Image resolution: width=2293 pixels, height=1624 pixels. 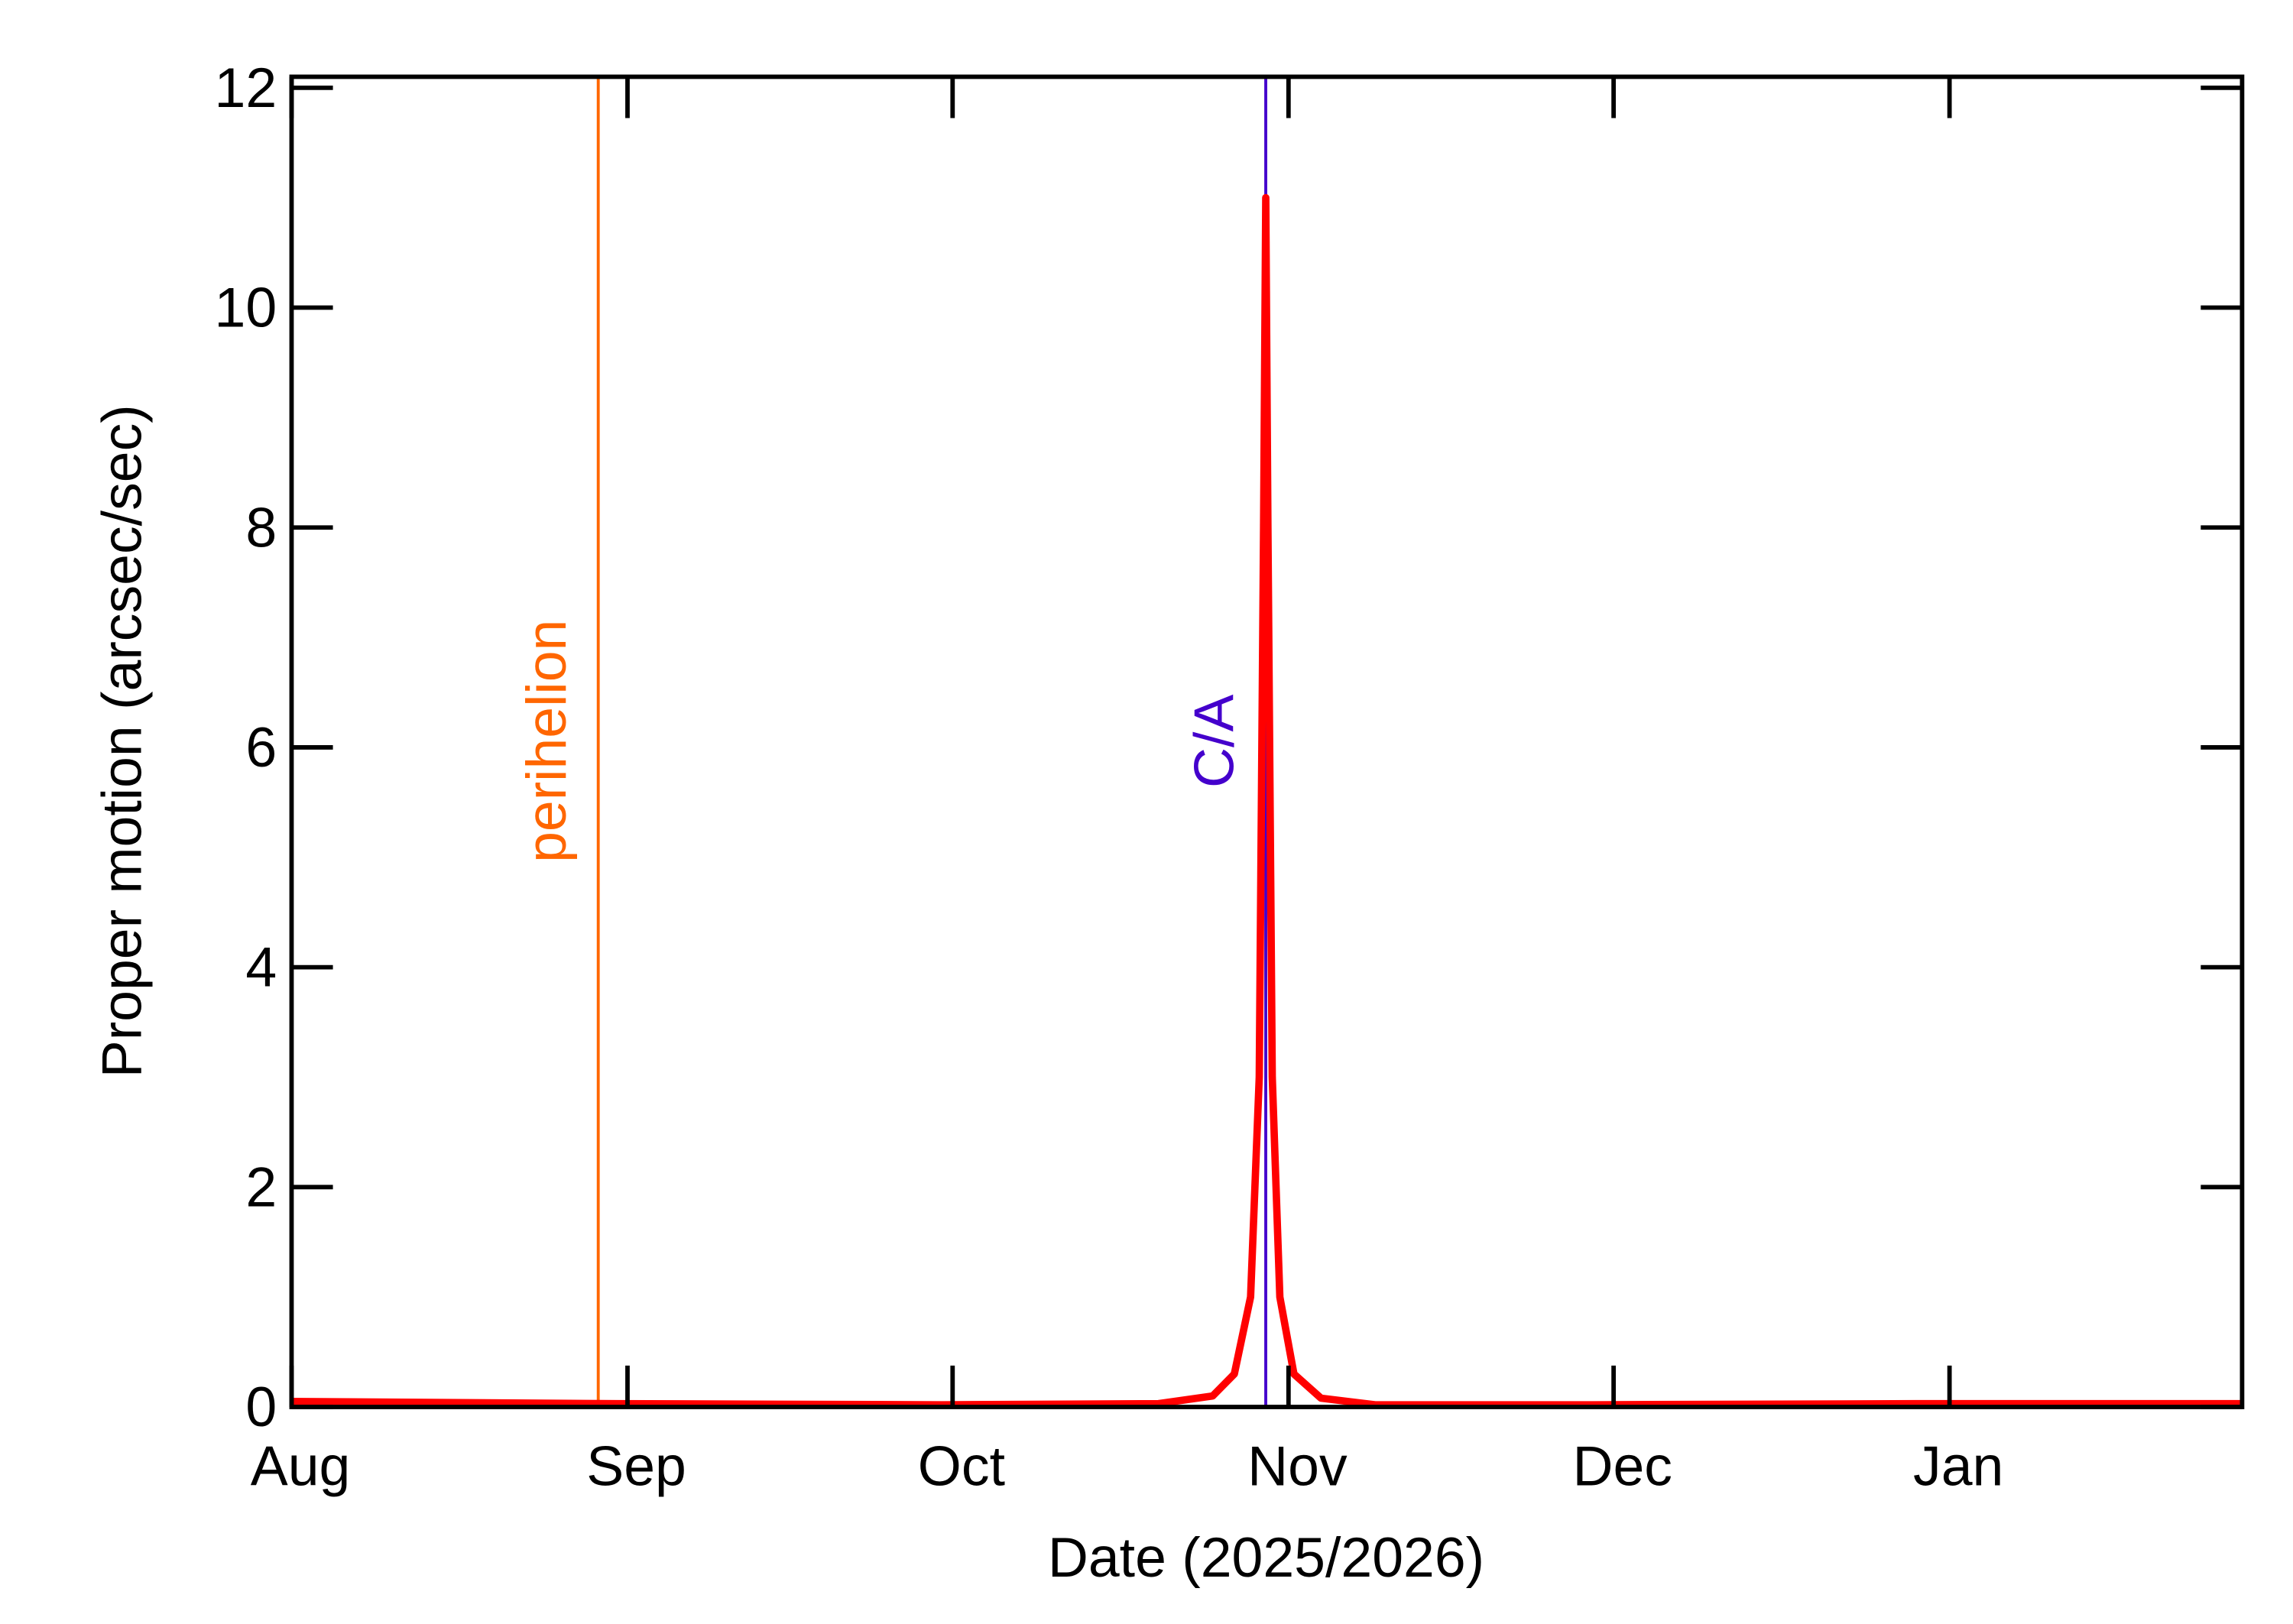 What do you see at coordinates (246, 308) in the screenshot?
I see `y-tick-label: 10` at bounding box center [246, 308].